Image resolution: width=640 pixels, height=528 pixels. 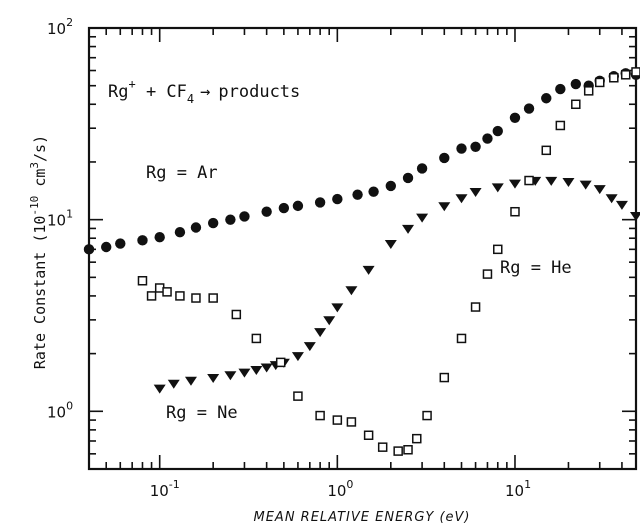 I want to click on reaction-equation: Rg+ + CF4 → products, so click(x=204, y=91).